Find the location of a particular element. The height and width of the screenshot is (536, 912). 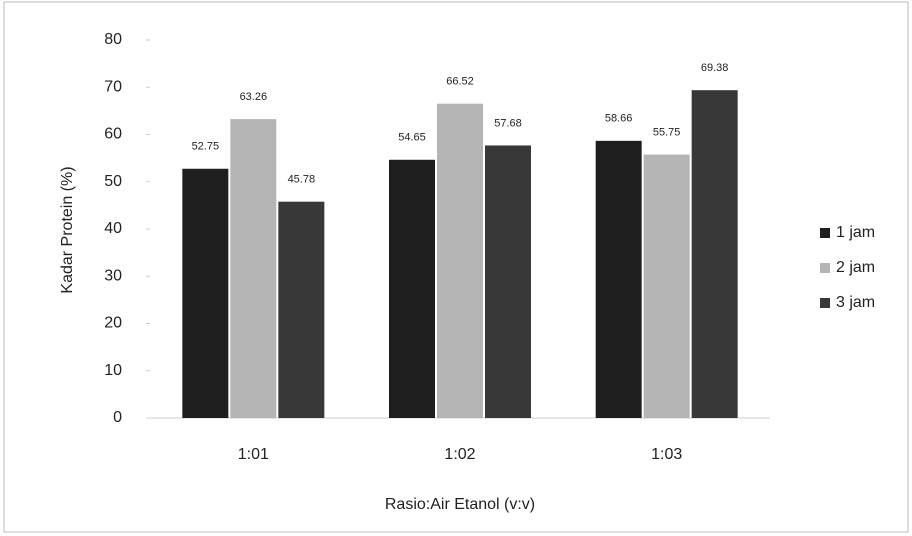

value-label: 66.52 is located at coordinates (460, 82).